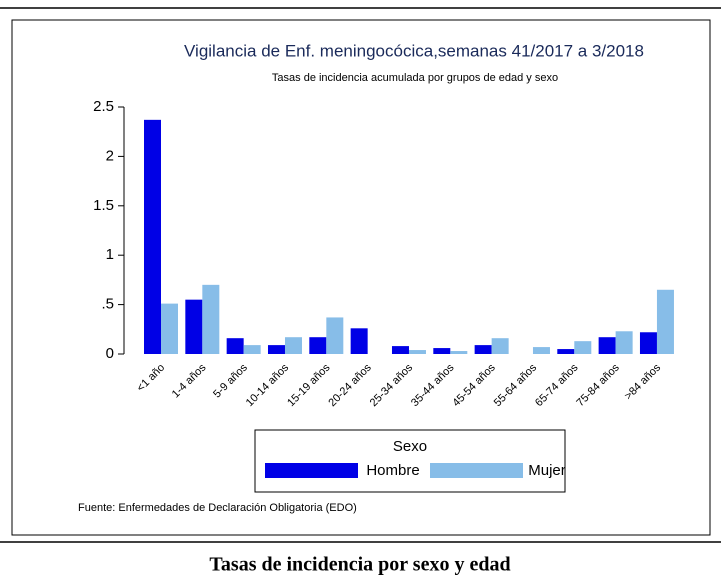  Describe the element at coordinates (107, 304) in the screenshot. I see `y-tick-label: .5` at that location.